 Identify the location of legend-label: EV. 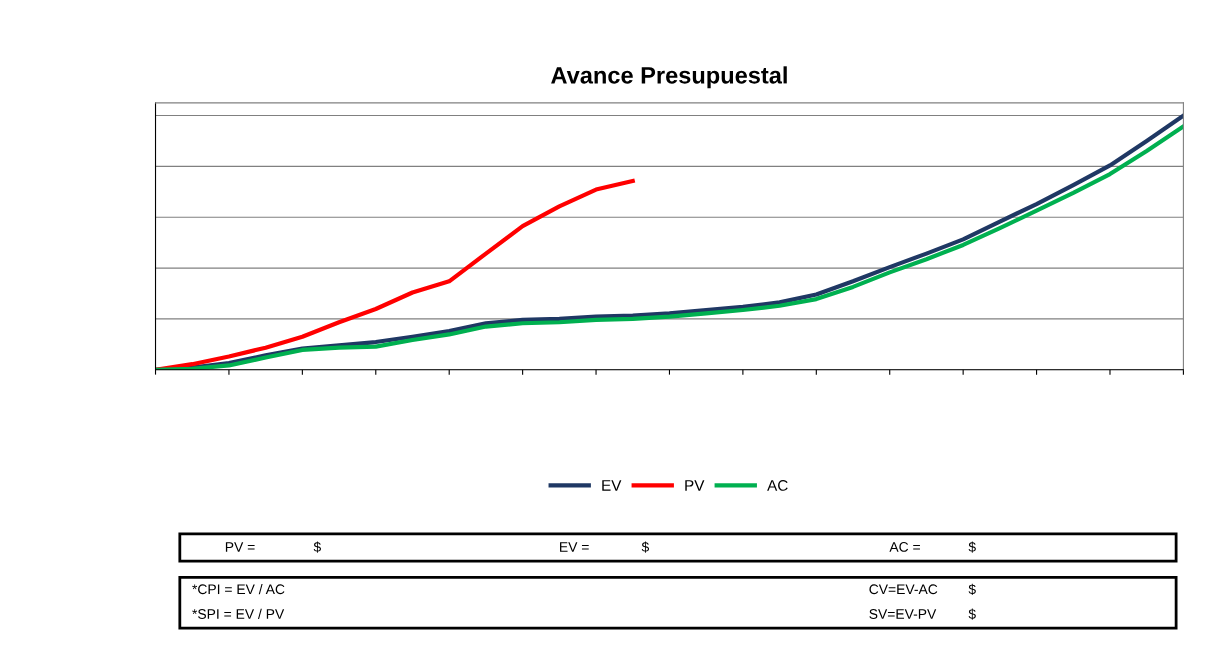
(612, 485).